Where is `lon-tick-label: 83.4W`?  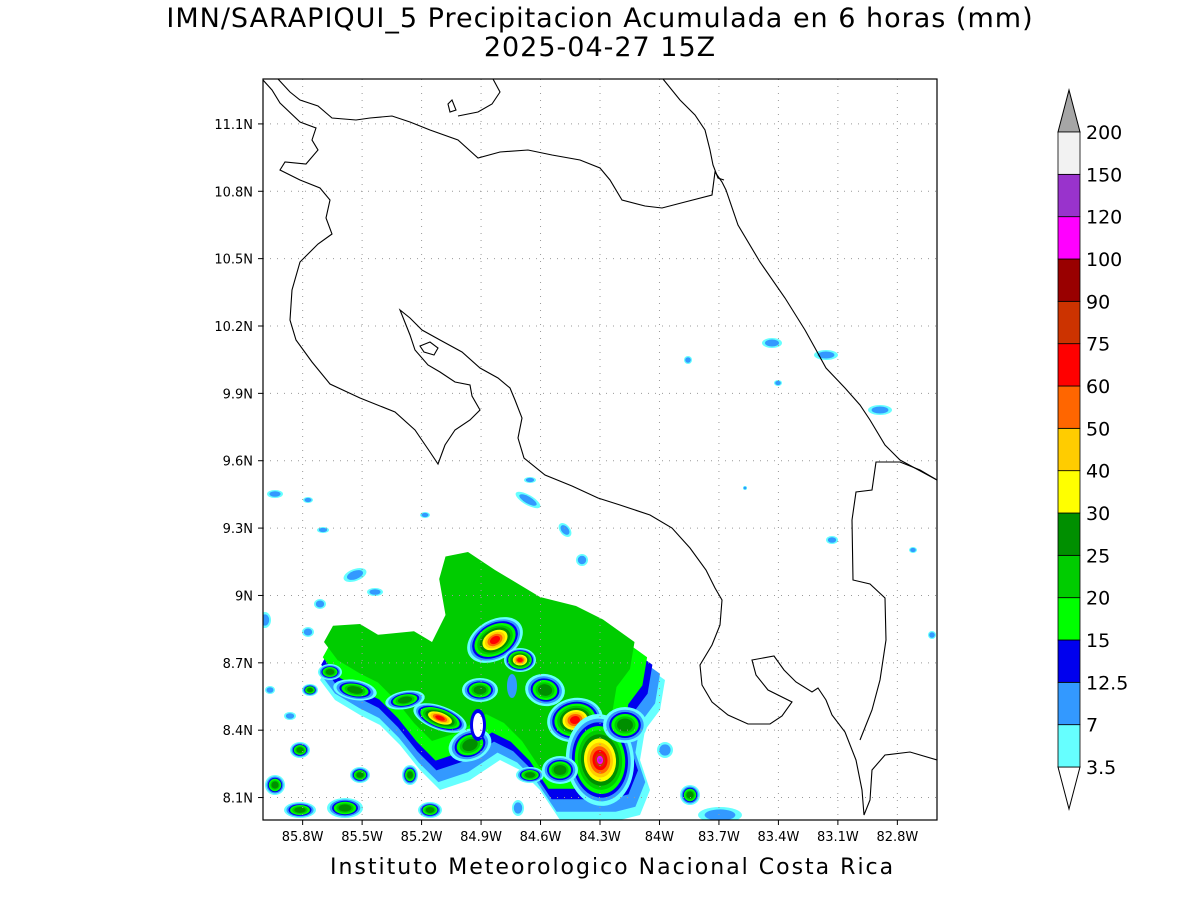 lon-tick-label: 83.4W is located at coordinates (779, 837).